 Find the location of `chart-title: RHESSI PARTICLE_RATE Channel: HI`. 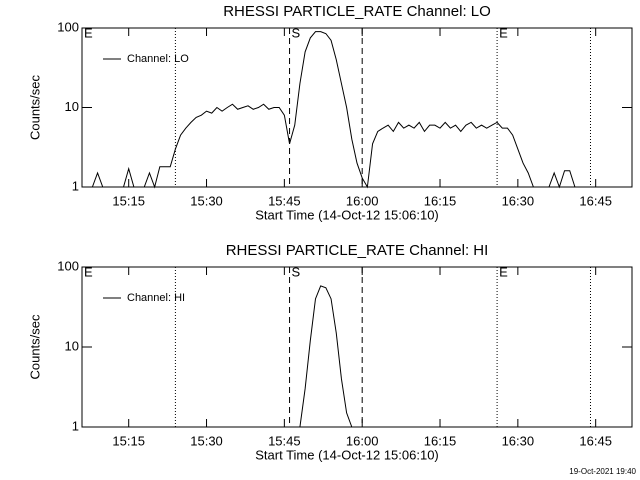

chart-title: RHESSI PARTICLE_RATE Channel: HI is located at coordinates (357, 250).